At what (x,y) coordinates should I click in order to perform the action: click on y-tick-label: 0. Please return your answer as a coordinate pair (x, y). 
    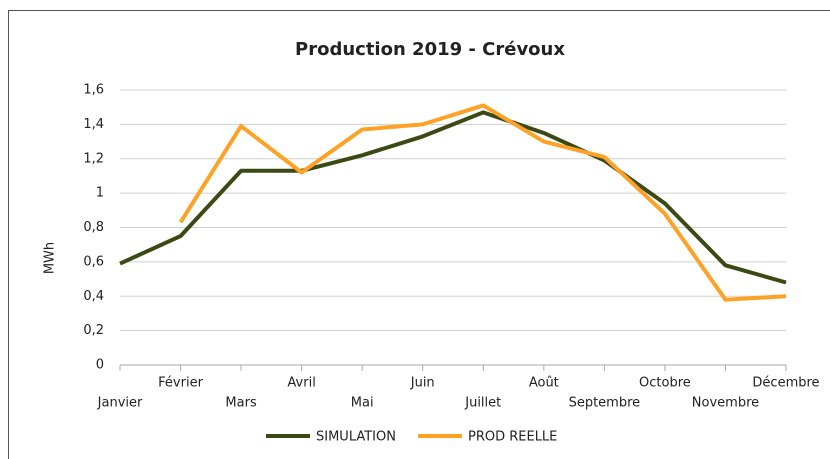
    Looking at the image, I should click on (100, 365).